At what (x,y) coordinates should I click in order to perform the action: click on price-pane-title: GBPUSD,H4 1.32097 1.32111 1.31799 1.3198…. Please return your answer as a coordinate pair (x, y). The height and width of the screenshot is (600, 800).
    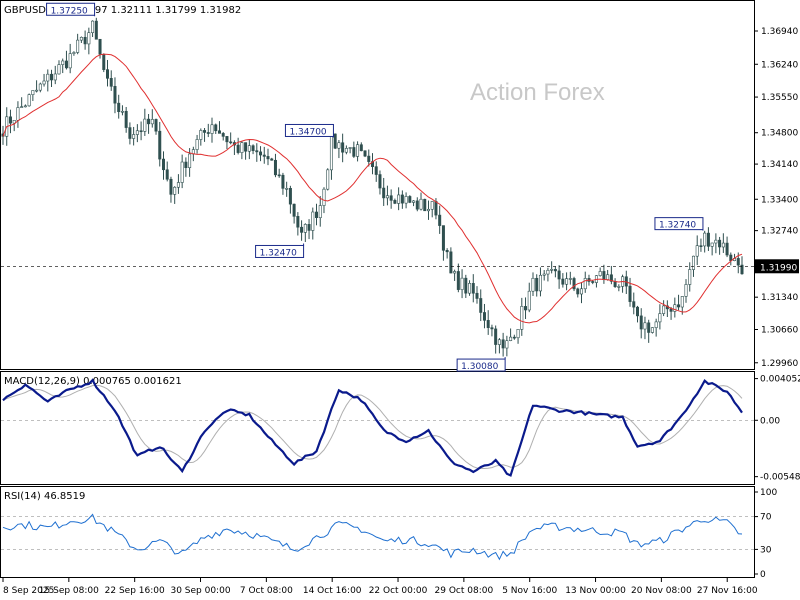
    Looking at the image, I should click on (122, 10).